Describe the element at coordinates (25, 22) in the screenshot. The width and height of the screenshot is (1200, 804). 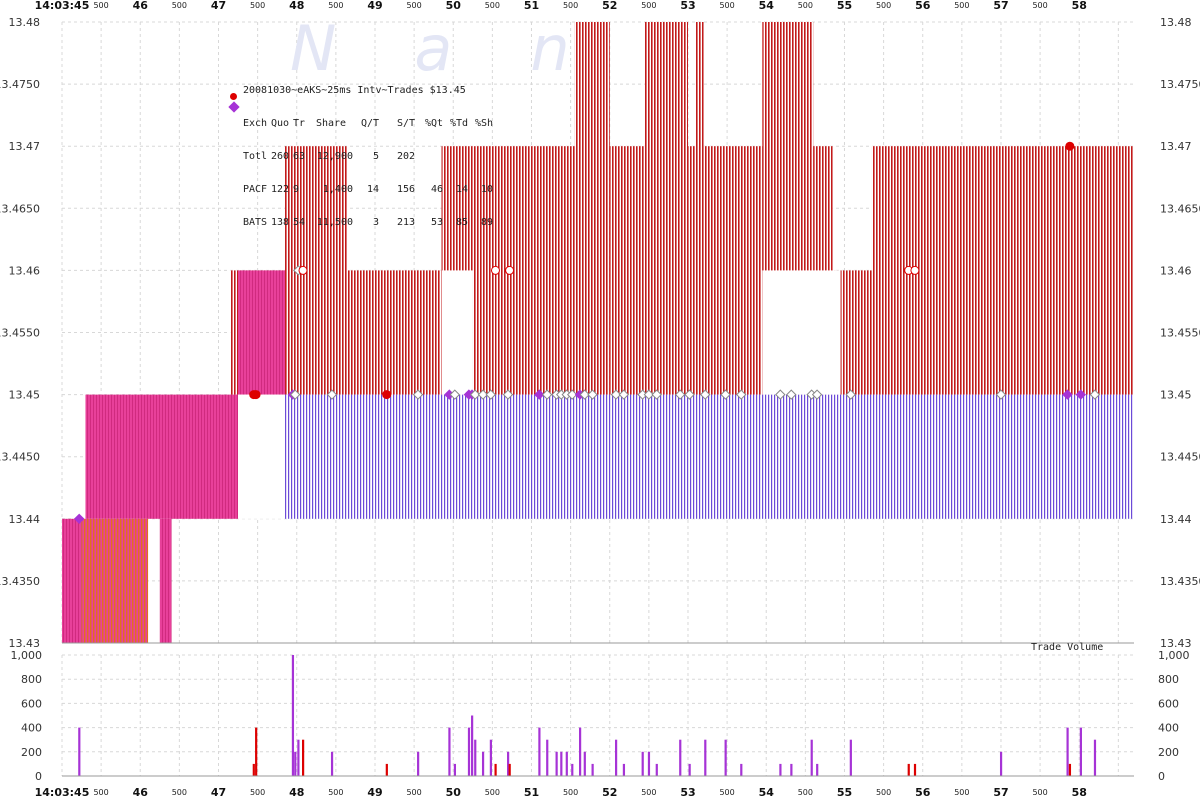
I see `price-tick-label-left: 13.48` at that location.